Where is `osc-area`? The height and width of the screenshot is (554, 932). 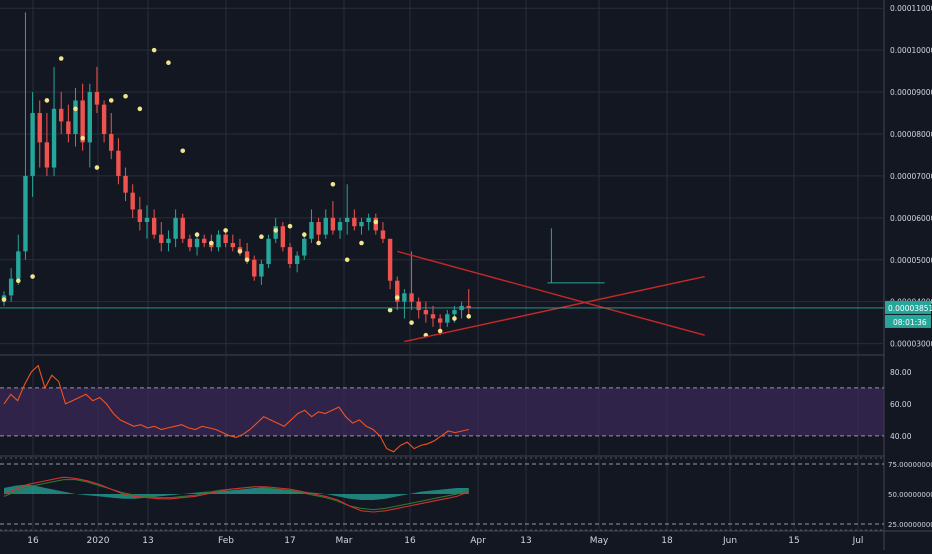
osc-area is located at coordinates (236, 492).